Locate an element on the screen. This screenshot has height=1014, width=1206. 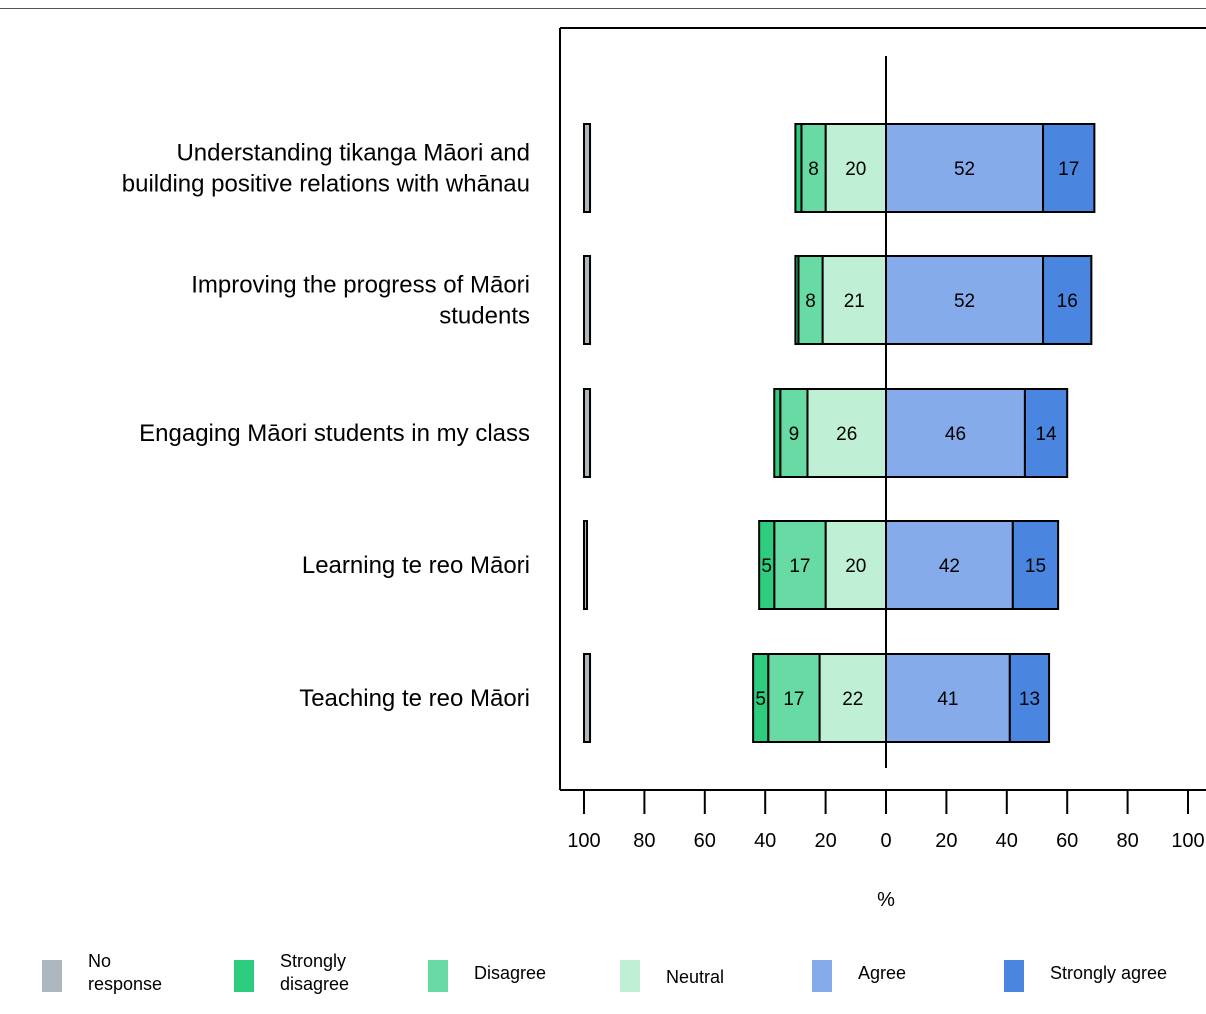
legend-label: Disagree is located at coordinates (510, 973).